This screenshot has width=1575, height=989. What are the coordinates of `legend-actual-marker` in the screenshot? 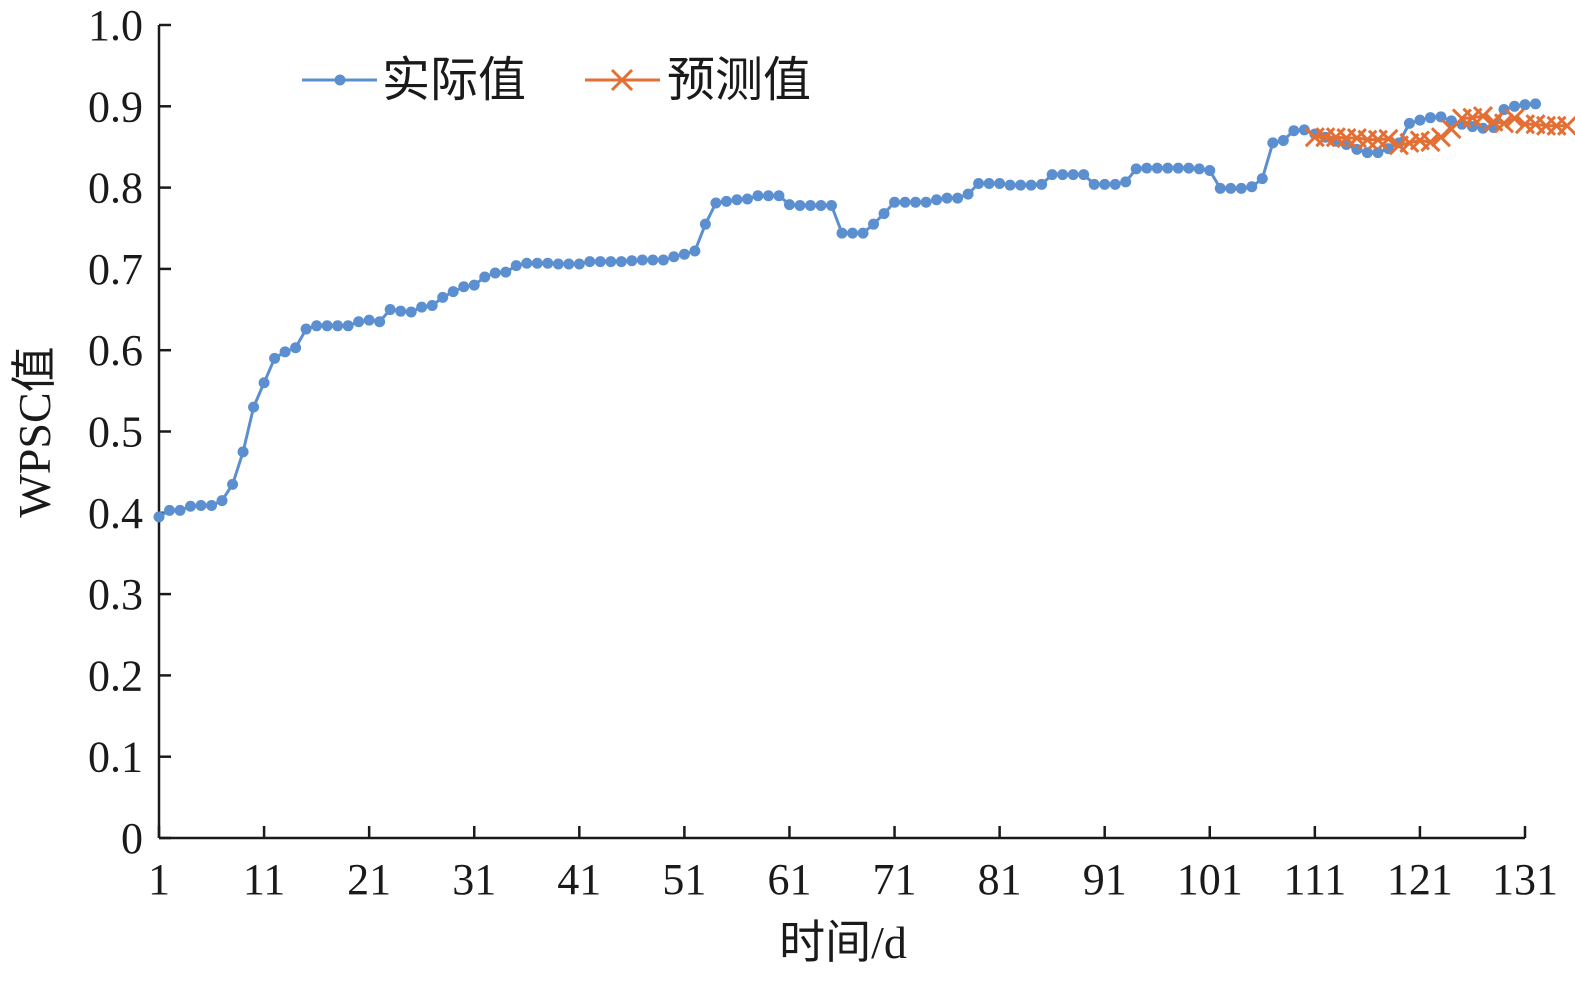 It's located at (340, 80).